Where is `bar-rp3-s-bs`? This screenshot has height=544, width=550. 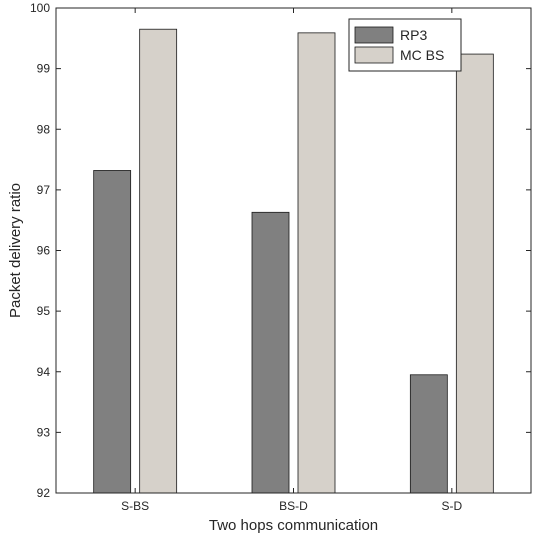 bar-rp3-s-bs is located at coordinates (112, 332).